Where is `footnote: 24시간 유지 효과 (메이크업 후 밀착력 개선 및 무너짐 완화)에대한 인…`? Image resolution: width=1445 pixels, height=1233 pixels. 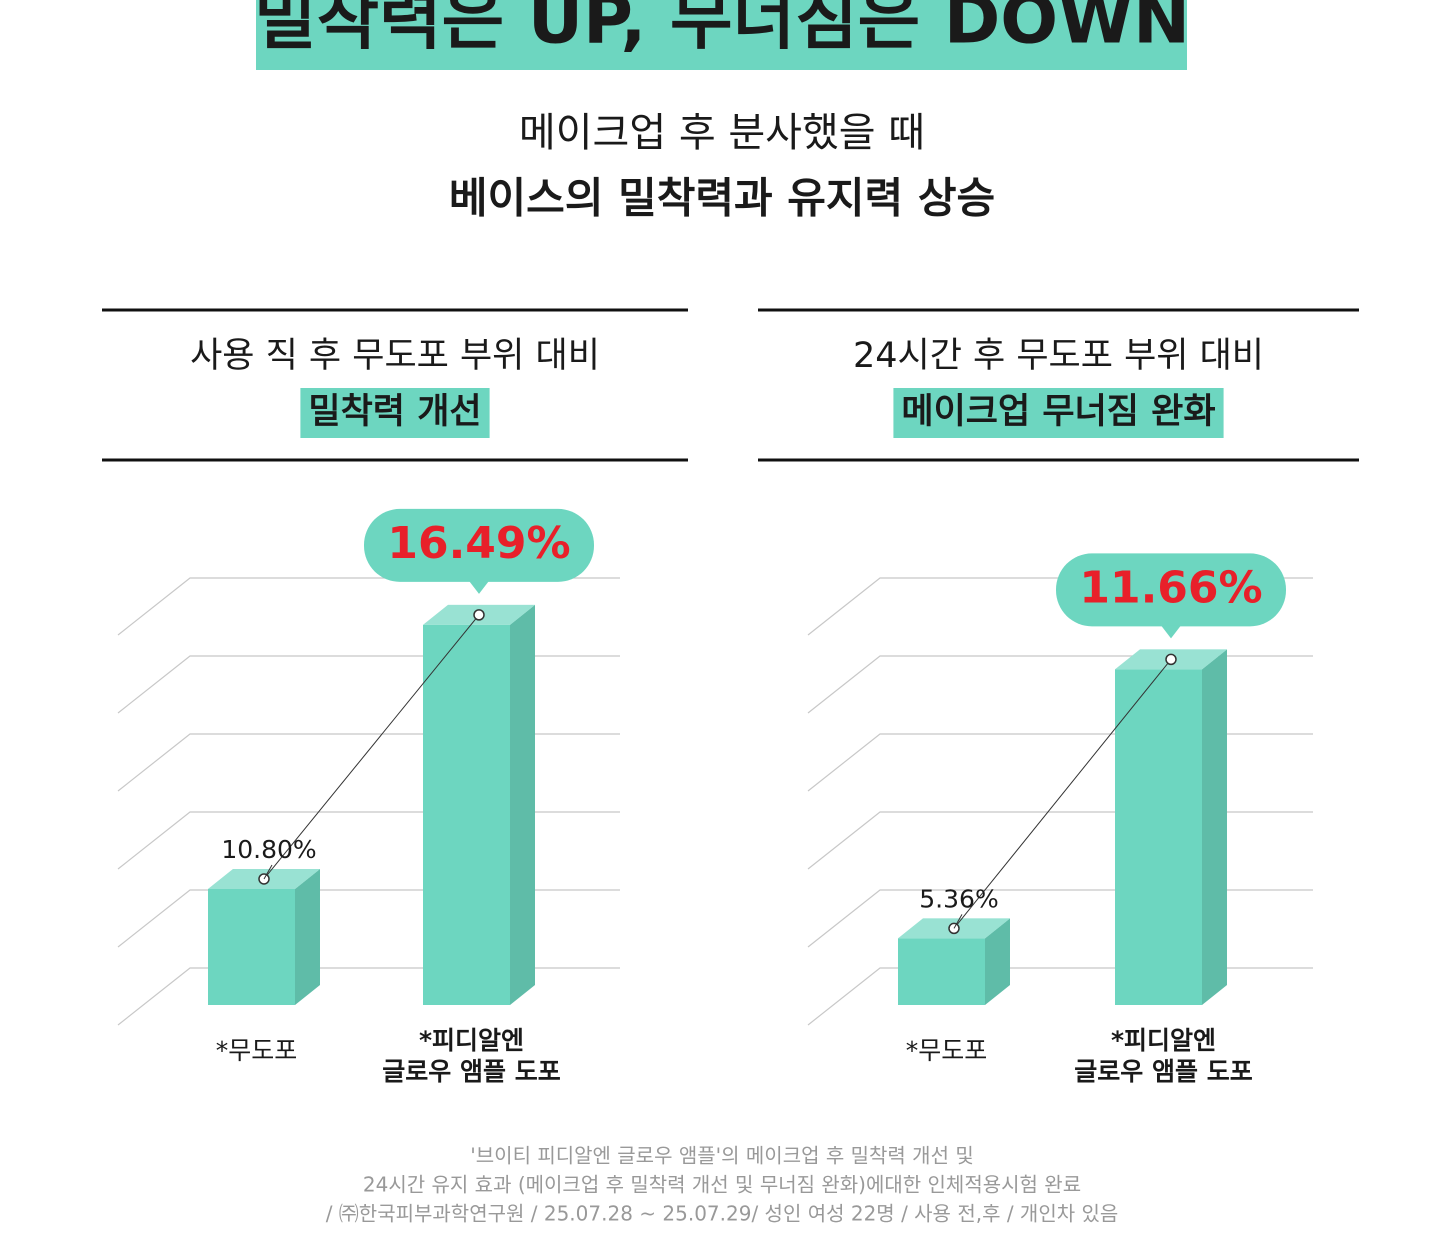 footnote: 24시간 유지 효과 (메이크업 후 밀착력 개선 및 무너짐 완화)에대한 인… is located at coordinates (722, 1185).